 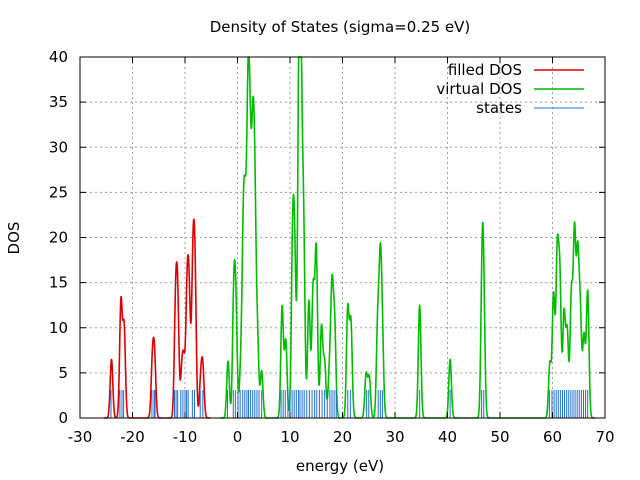 I want to click on x-tick-label: 20, so click(x=342, y=437).